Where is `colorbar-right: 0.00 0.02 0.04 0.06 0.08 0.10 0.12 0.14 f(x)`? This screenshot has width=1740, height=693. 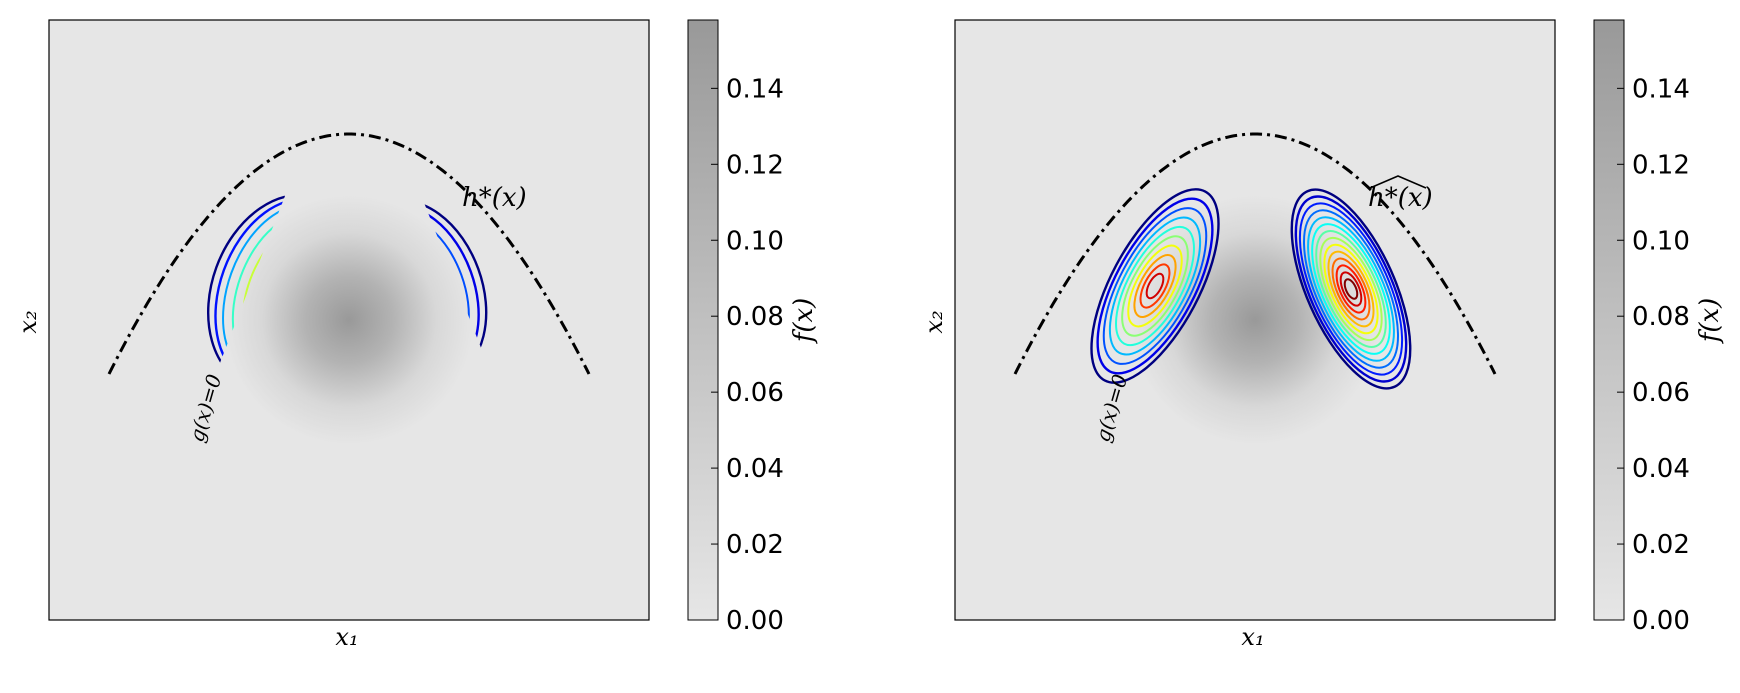 colorbar-right: 0.00 0.02 0.04 0.06 0.08 0.10 0.12 0.14 f(x) is located at coordinates (1659, 327).